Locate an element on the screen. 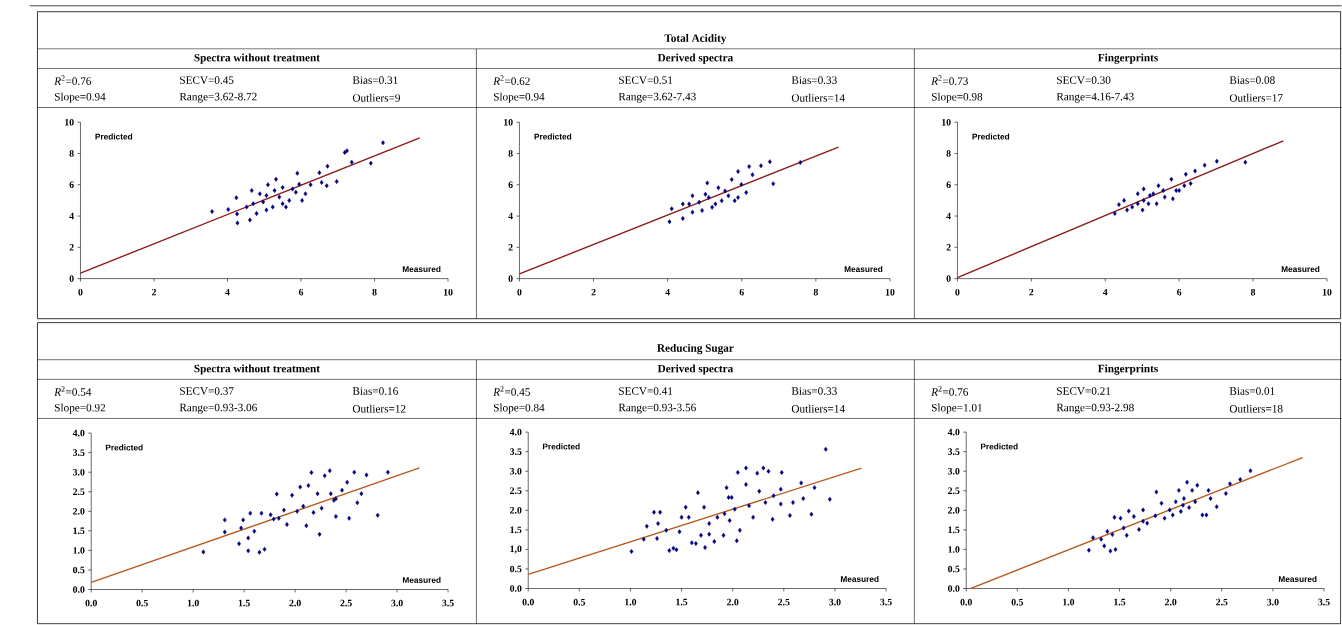 This screenshot has width=1342, height=625. text: R$^{2}$=0.73 is located at coordinates (949, 80).